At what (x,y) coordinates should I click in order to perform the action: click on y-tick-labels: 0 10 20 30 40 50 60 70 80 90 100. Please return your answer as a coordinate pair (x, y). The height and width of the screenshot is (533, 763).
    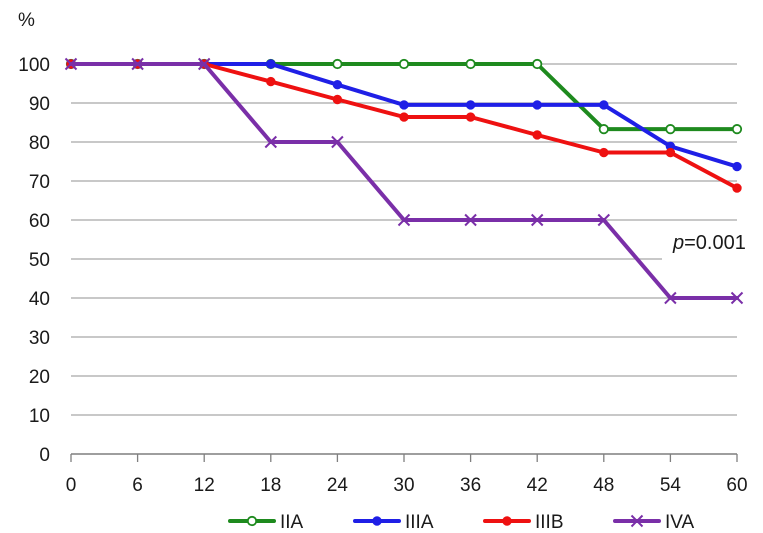
    Looking at the image, I should click on (34, 260).